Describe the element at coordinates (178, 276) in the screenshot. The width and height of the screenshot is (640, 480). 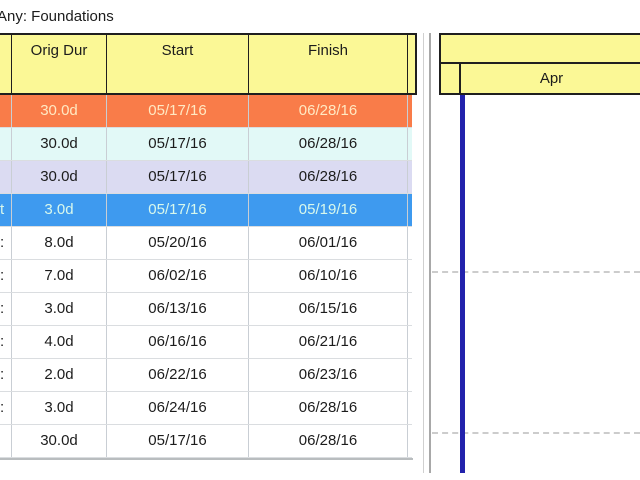
I see `cell-start: 06/02/16` at that location.